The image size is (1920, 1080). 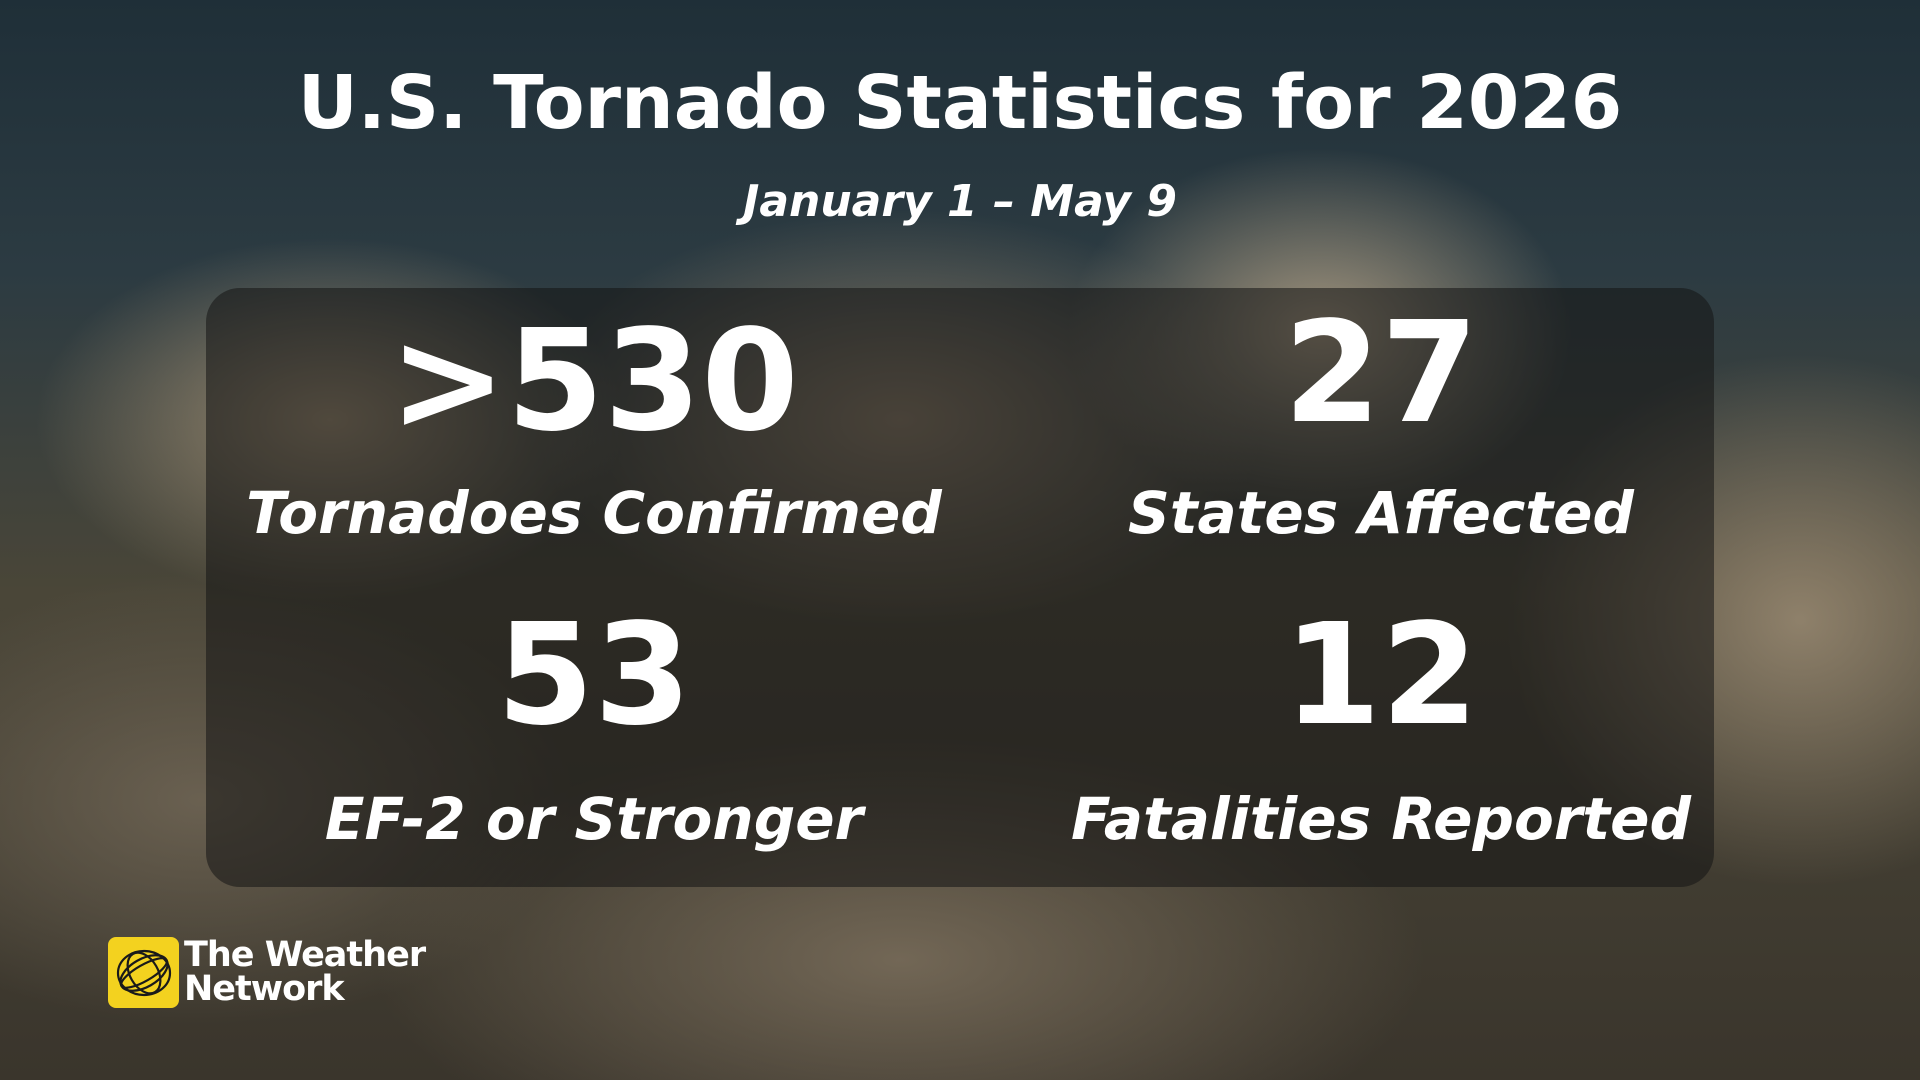 I want to click on stat-value: 27, so click(x=1381, y=373).